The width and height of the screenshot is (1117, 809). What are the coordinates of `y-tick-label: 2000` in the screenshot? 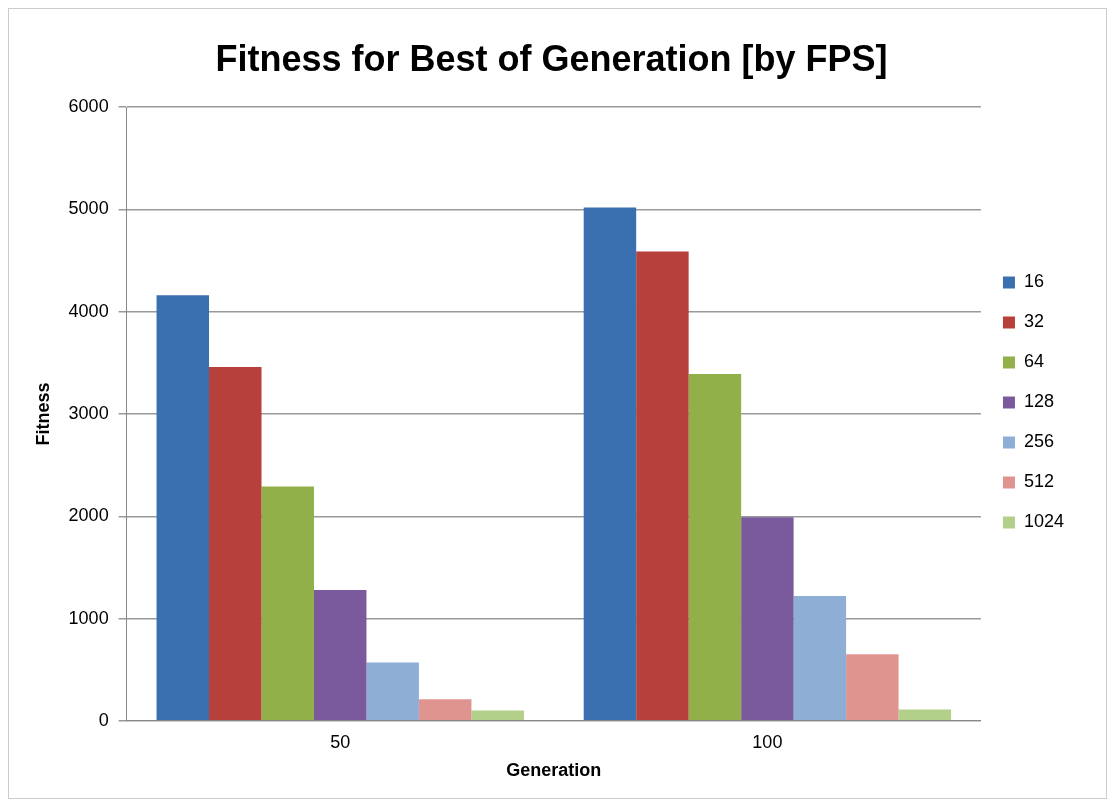 It's located at (88, 515).